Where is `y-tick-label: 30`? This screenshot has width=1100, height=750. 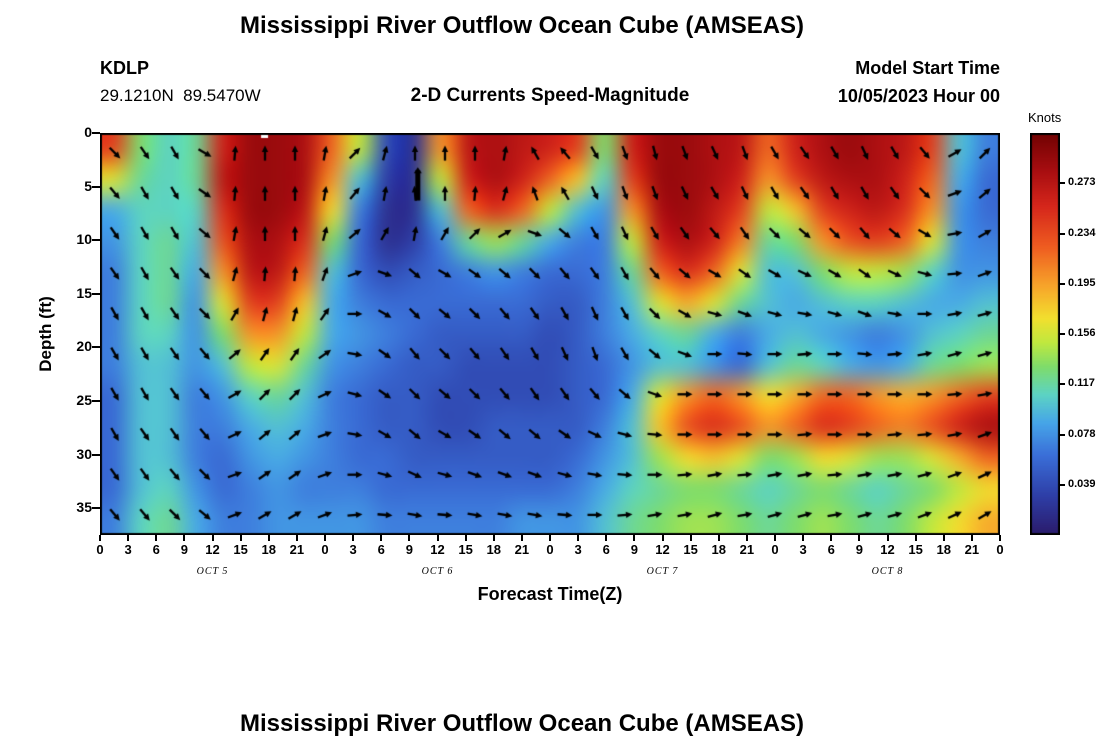
y-tick-label: 30 is located at coordinates (84, 453).